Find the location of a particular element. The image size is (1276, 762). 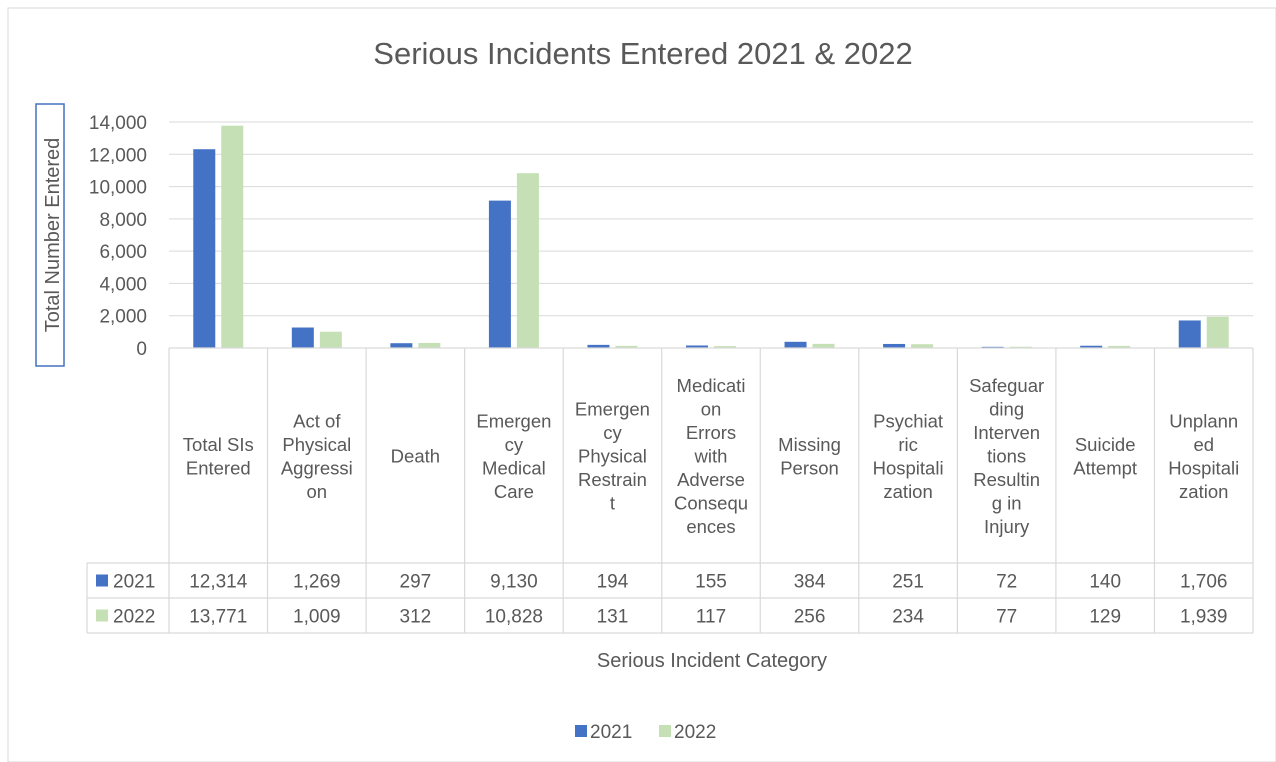

y-tick-label: 4,000 is located at coordinates (123, 284).